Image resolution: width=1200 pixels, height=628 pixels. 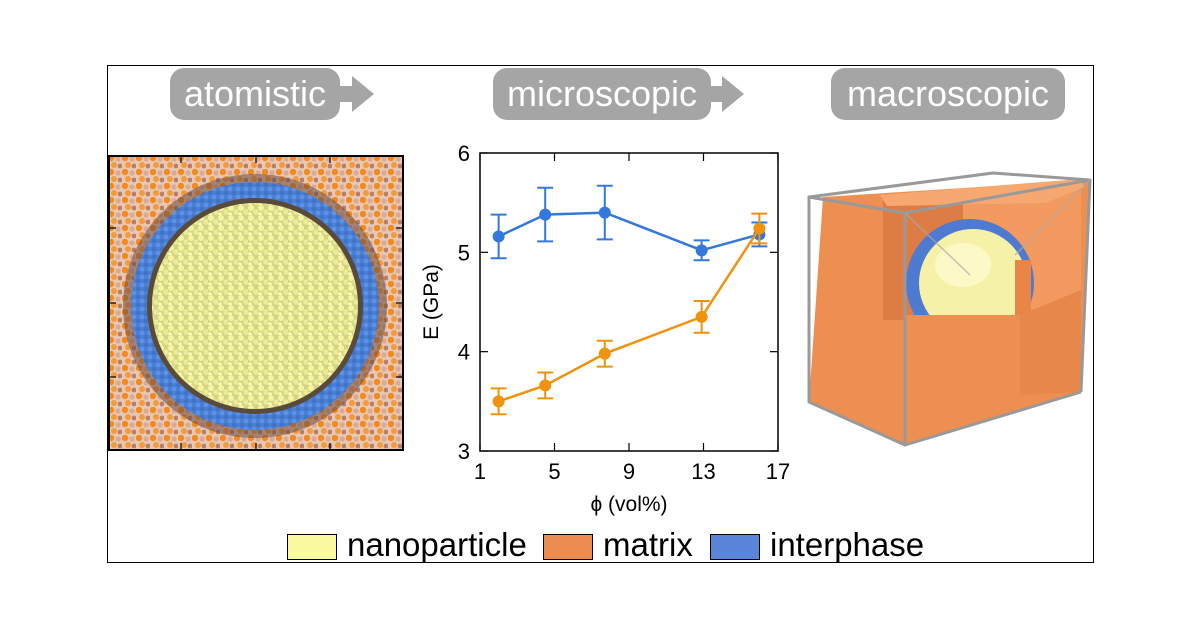 I want to click on legend-label: matrix, so click(x=648, y=544).